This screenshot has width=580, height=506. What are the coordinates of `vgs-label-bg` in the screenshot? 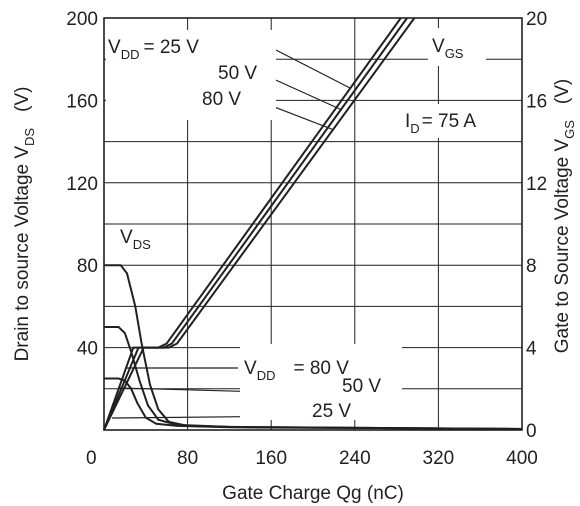 It's located at (457, 47).